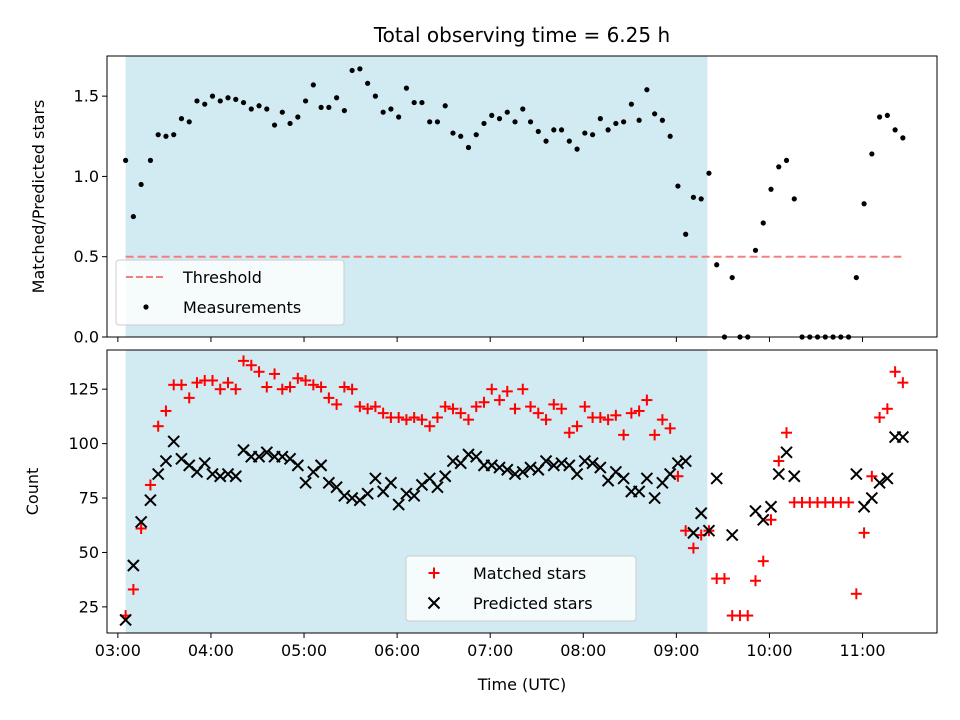 Image resolution: width=960 pixels, height=720 pixels. What do you see at coordinates (304, 650) in the screenshot?
I see `x-tick-label: 05:00` at bounding box center [304, 650].